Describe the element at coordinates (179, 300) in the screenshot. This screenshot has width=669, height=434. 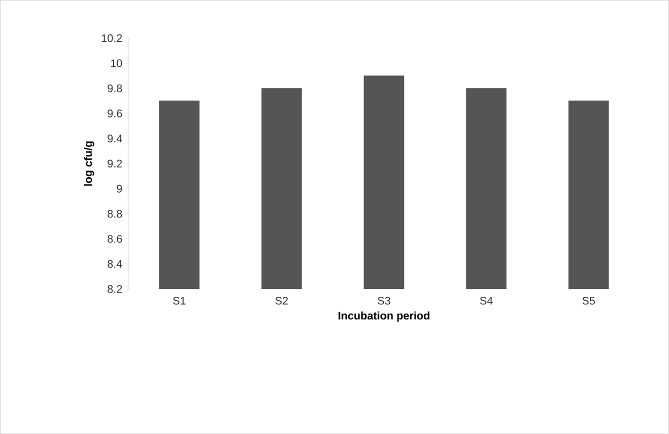
I see `x-tick-label: S1` at that location.